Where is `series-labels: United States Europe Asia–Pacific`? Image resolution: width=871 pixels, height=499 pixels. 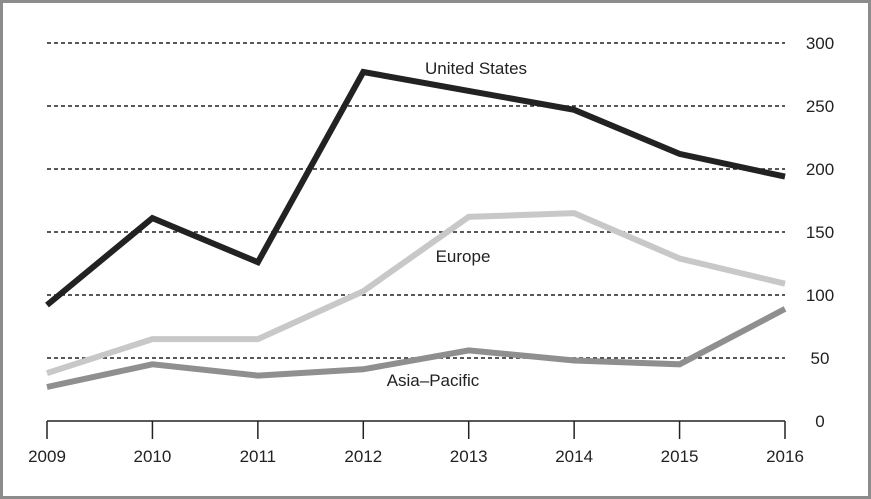 series-labels: United States Europe Asia–Pacific is located at coordinates (457, 224).